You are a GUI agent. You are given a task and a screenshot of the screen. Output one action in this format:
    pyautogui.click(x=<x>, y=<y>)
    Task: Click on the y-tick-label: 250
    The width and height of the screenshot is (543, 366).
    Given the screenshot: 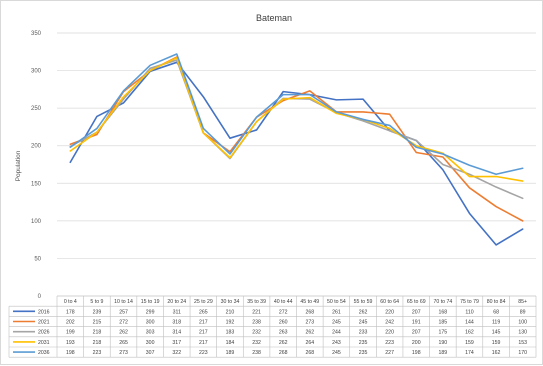 What is the action you would take?
    pyautogui.click(x=36, y=109)
    